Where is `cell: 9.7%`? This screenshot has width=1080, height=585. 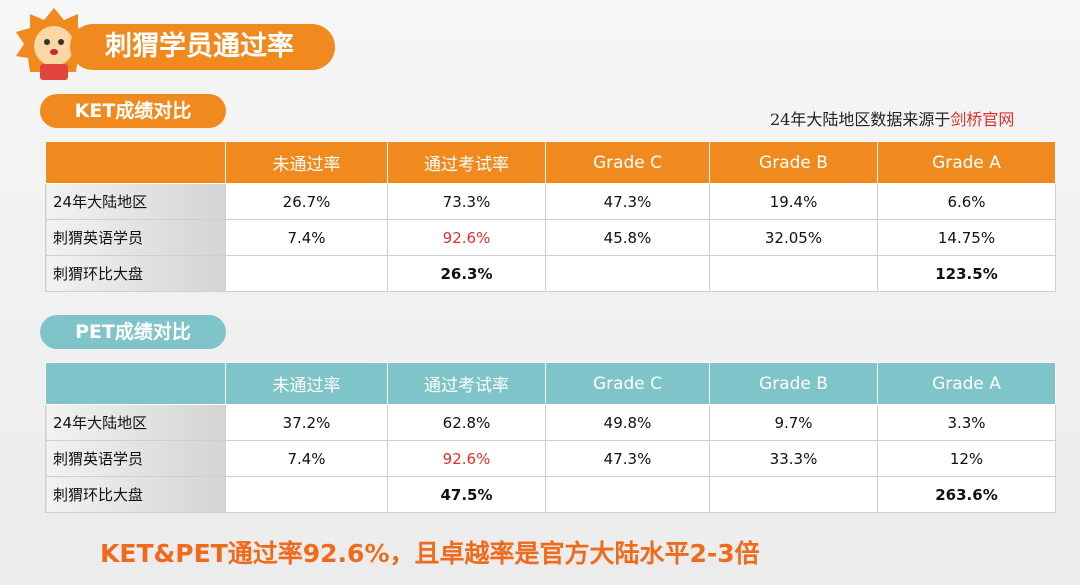
cell: 9.7% is located at coordinates (793, 422).